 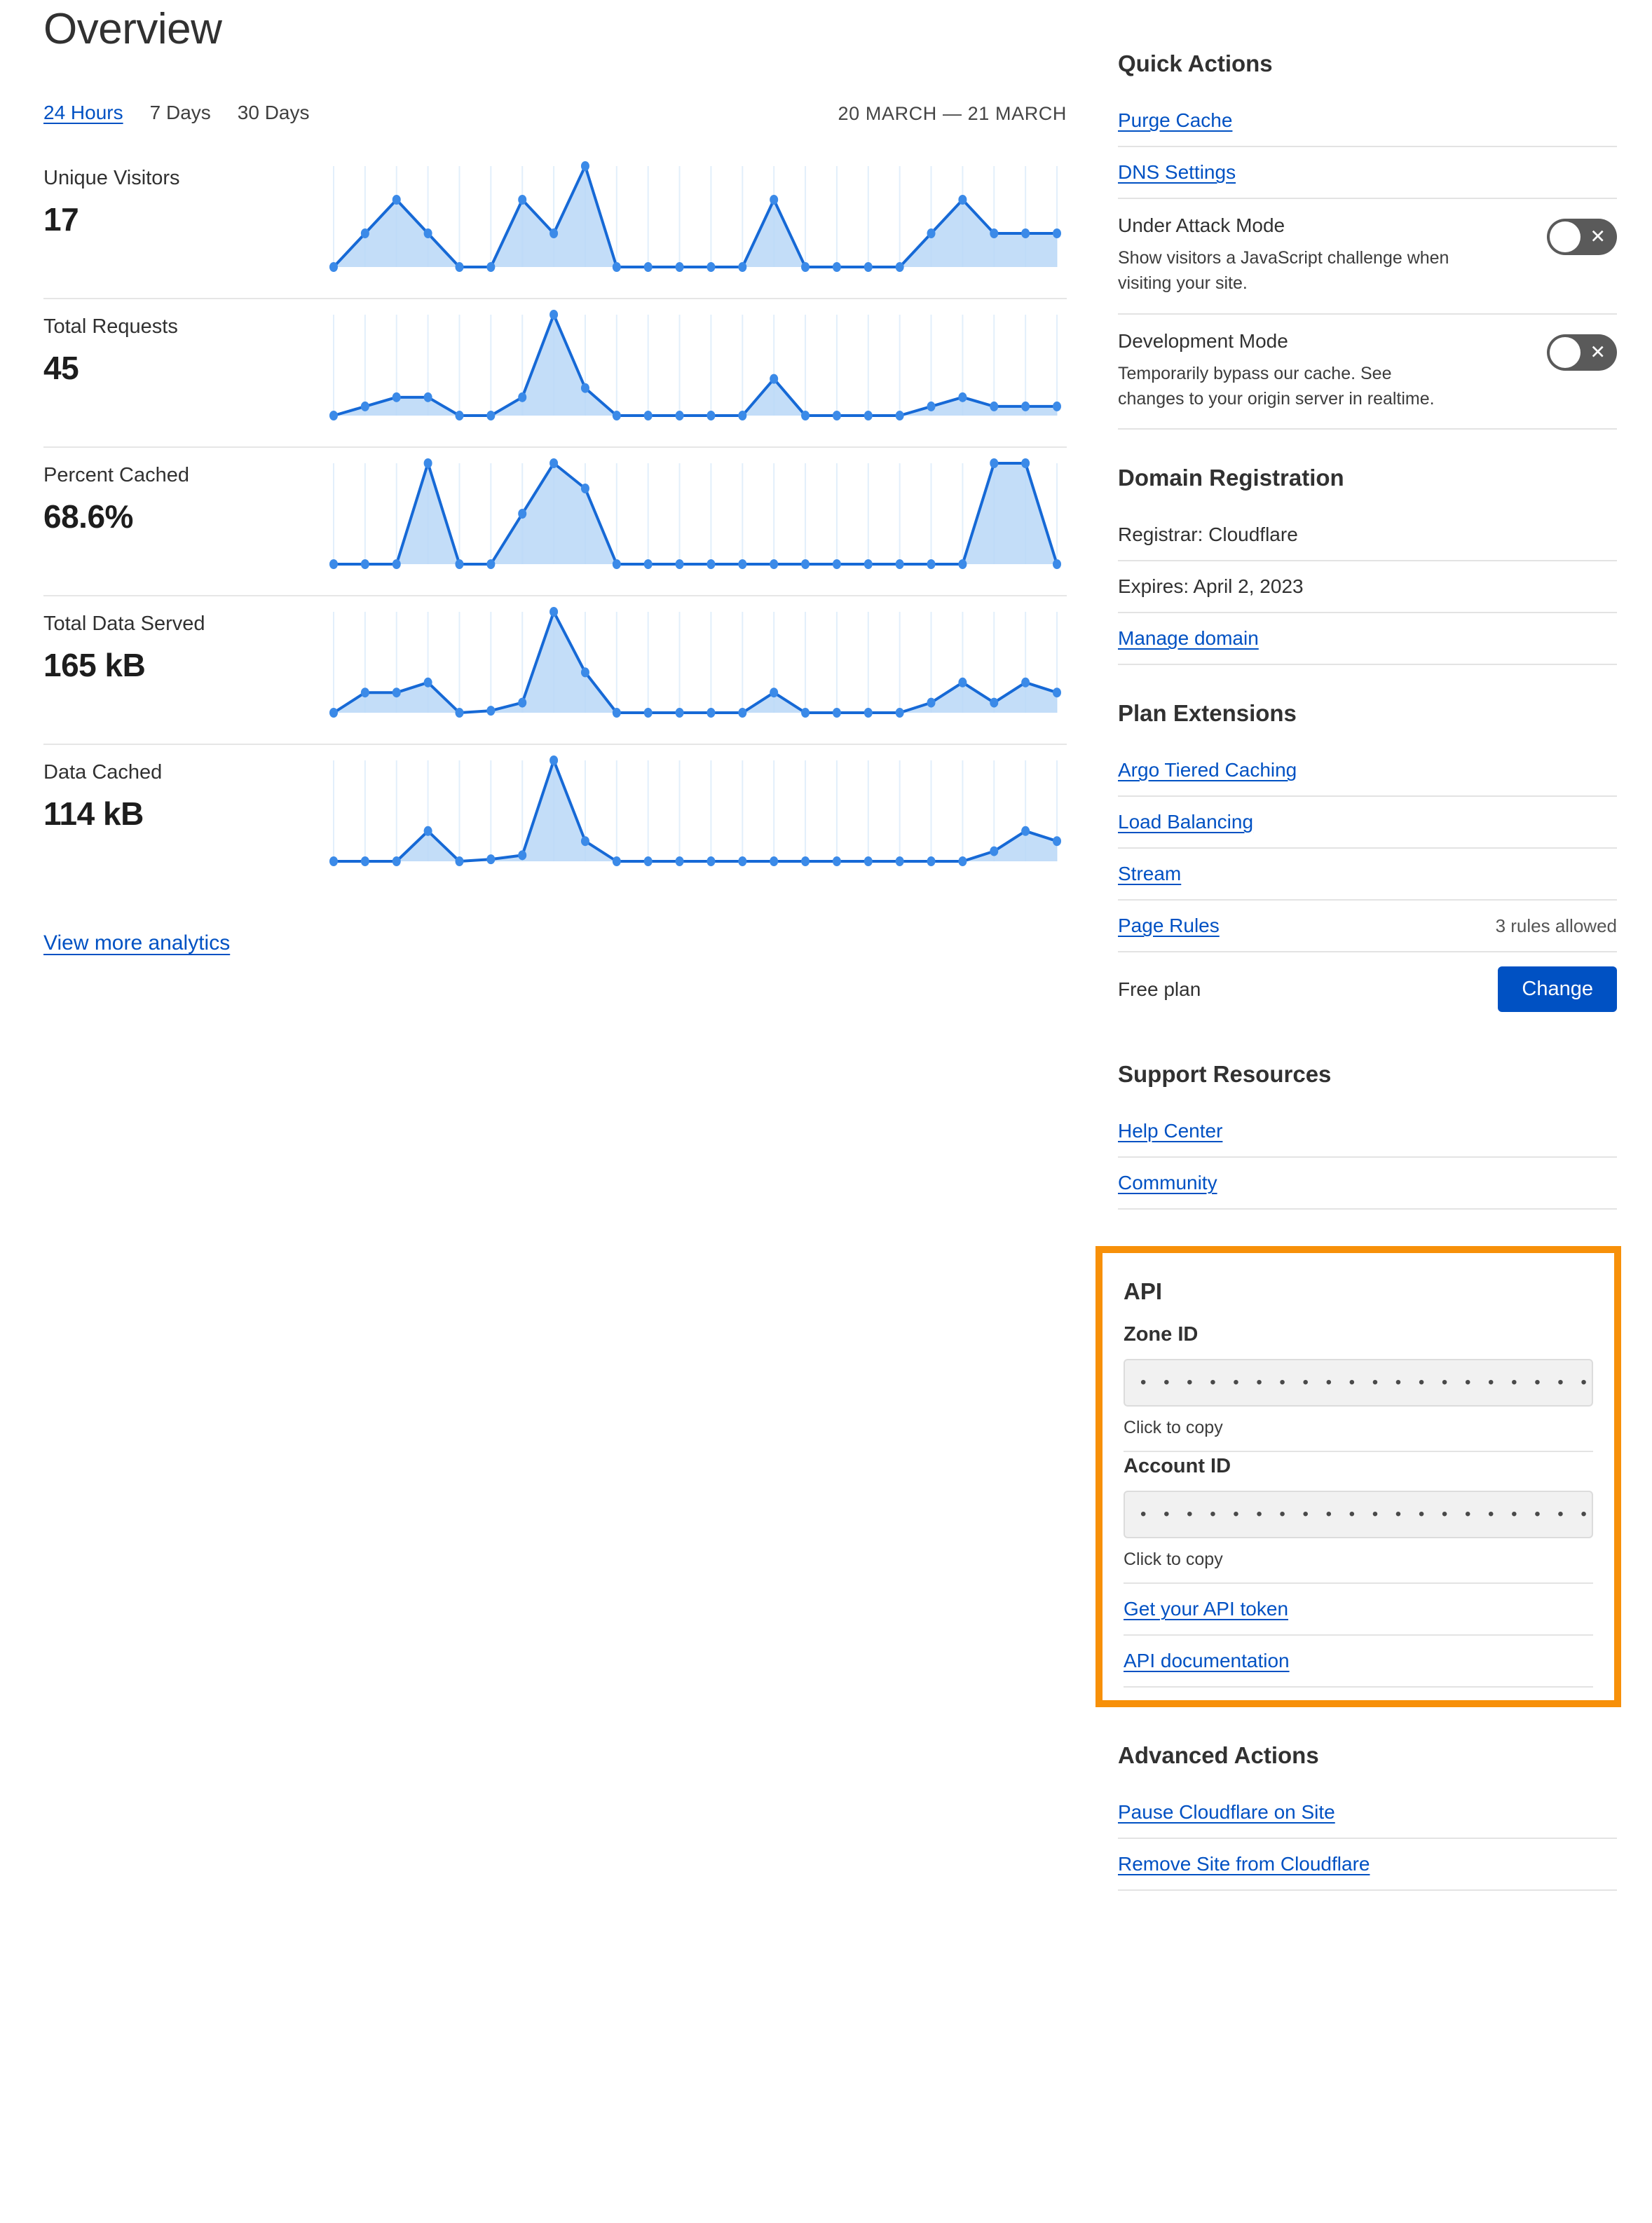 I want to click on quick-actions-title: Quick Actions, so click(x=1195, y=63).